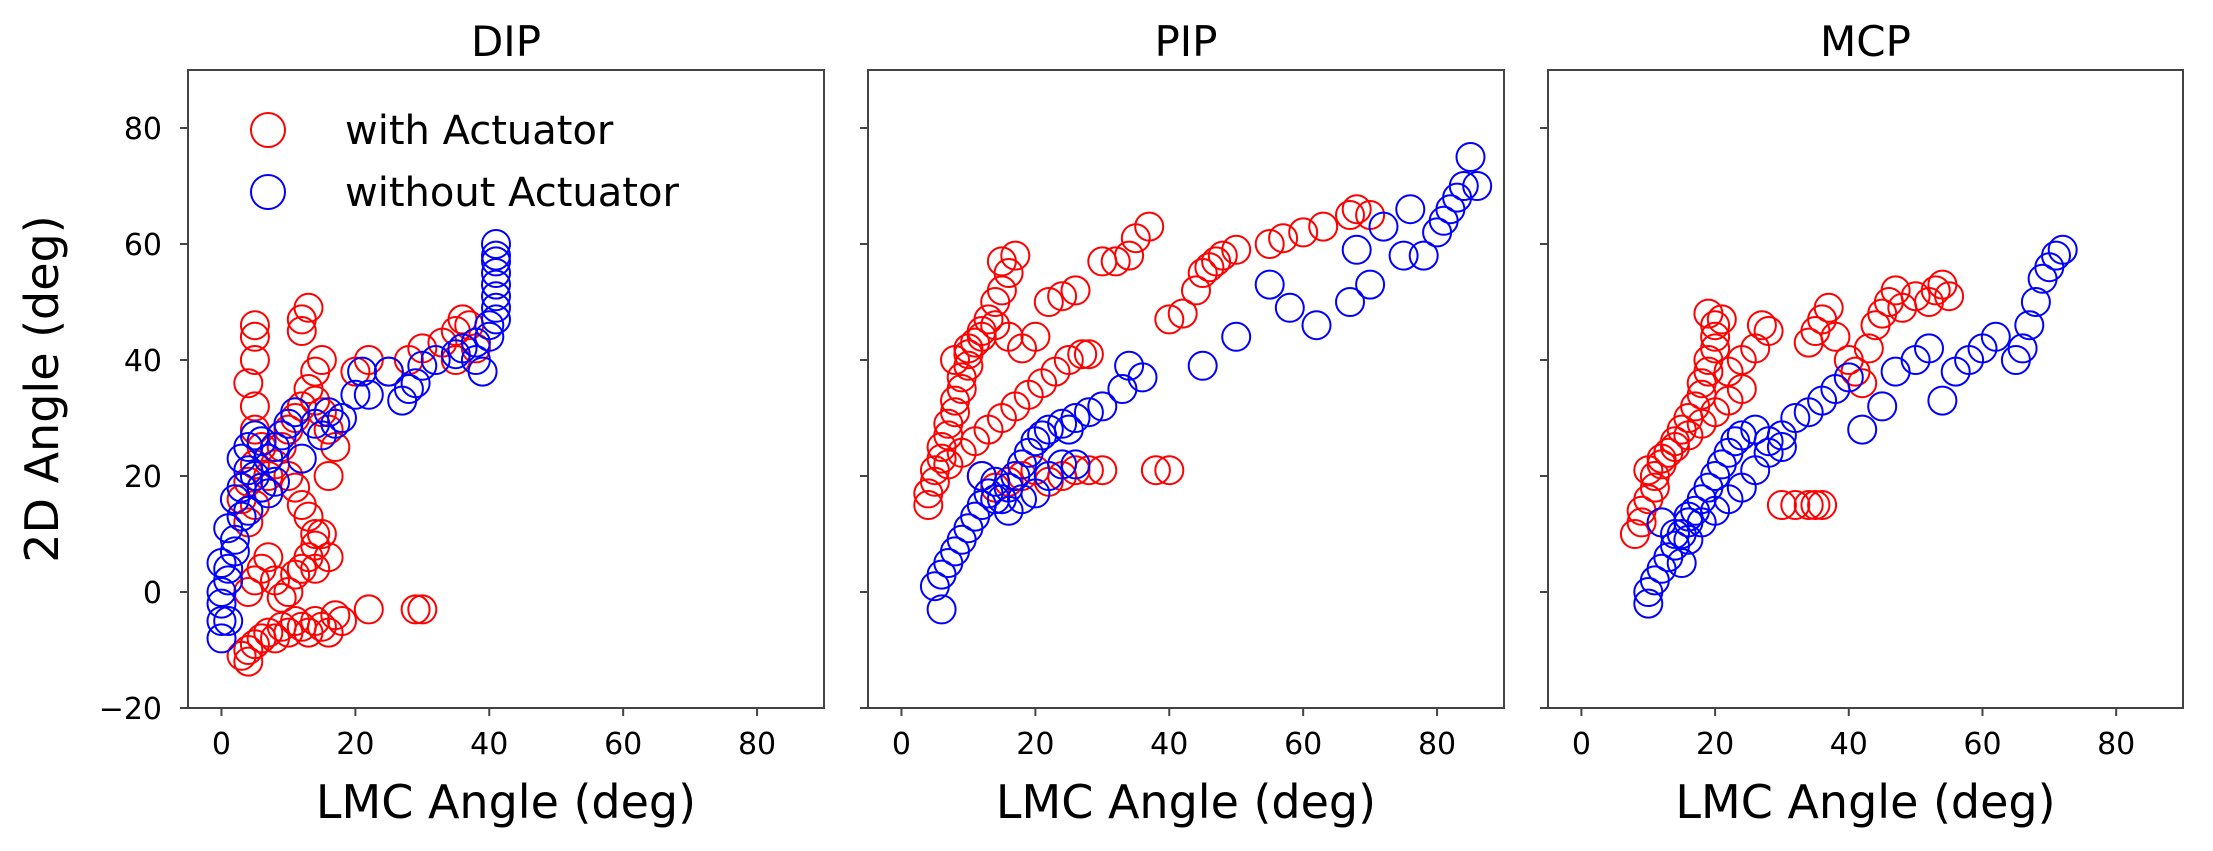  I want to click on legend-marker, so click(268, 192).